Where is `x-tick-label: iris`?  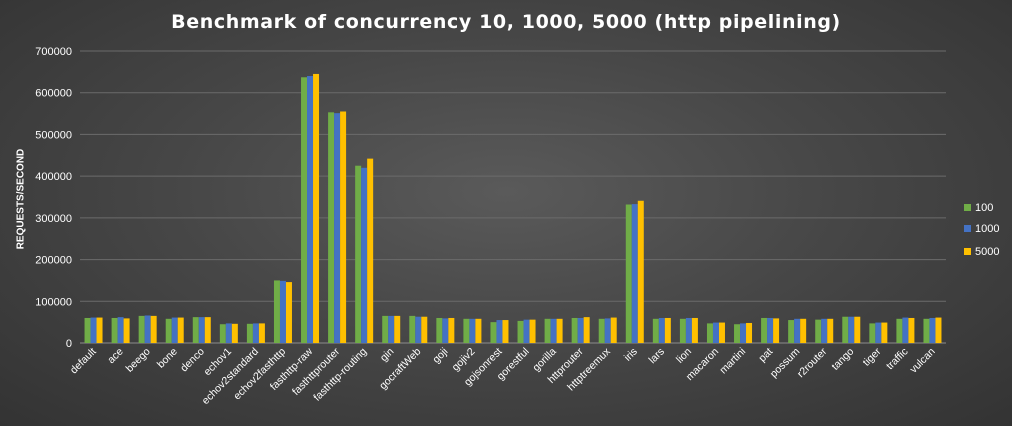
x-tick-label: iris is located at coordinates (631, 355).